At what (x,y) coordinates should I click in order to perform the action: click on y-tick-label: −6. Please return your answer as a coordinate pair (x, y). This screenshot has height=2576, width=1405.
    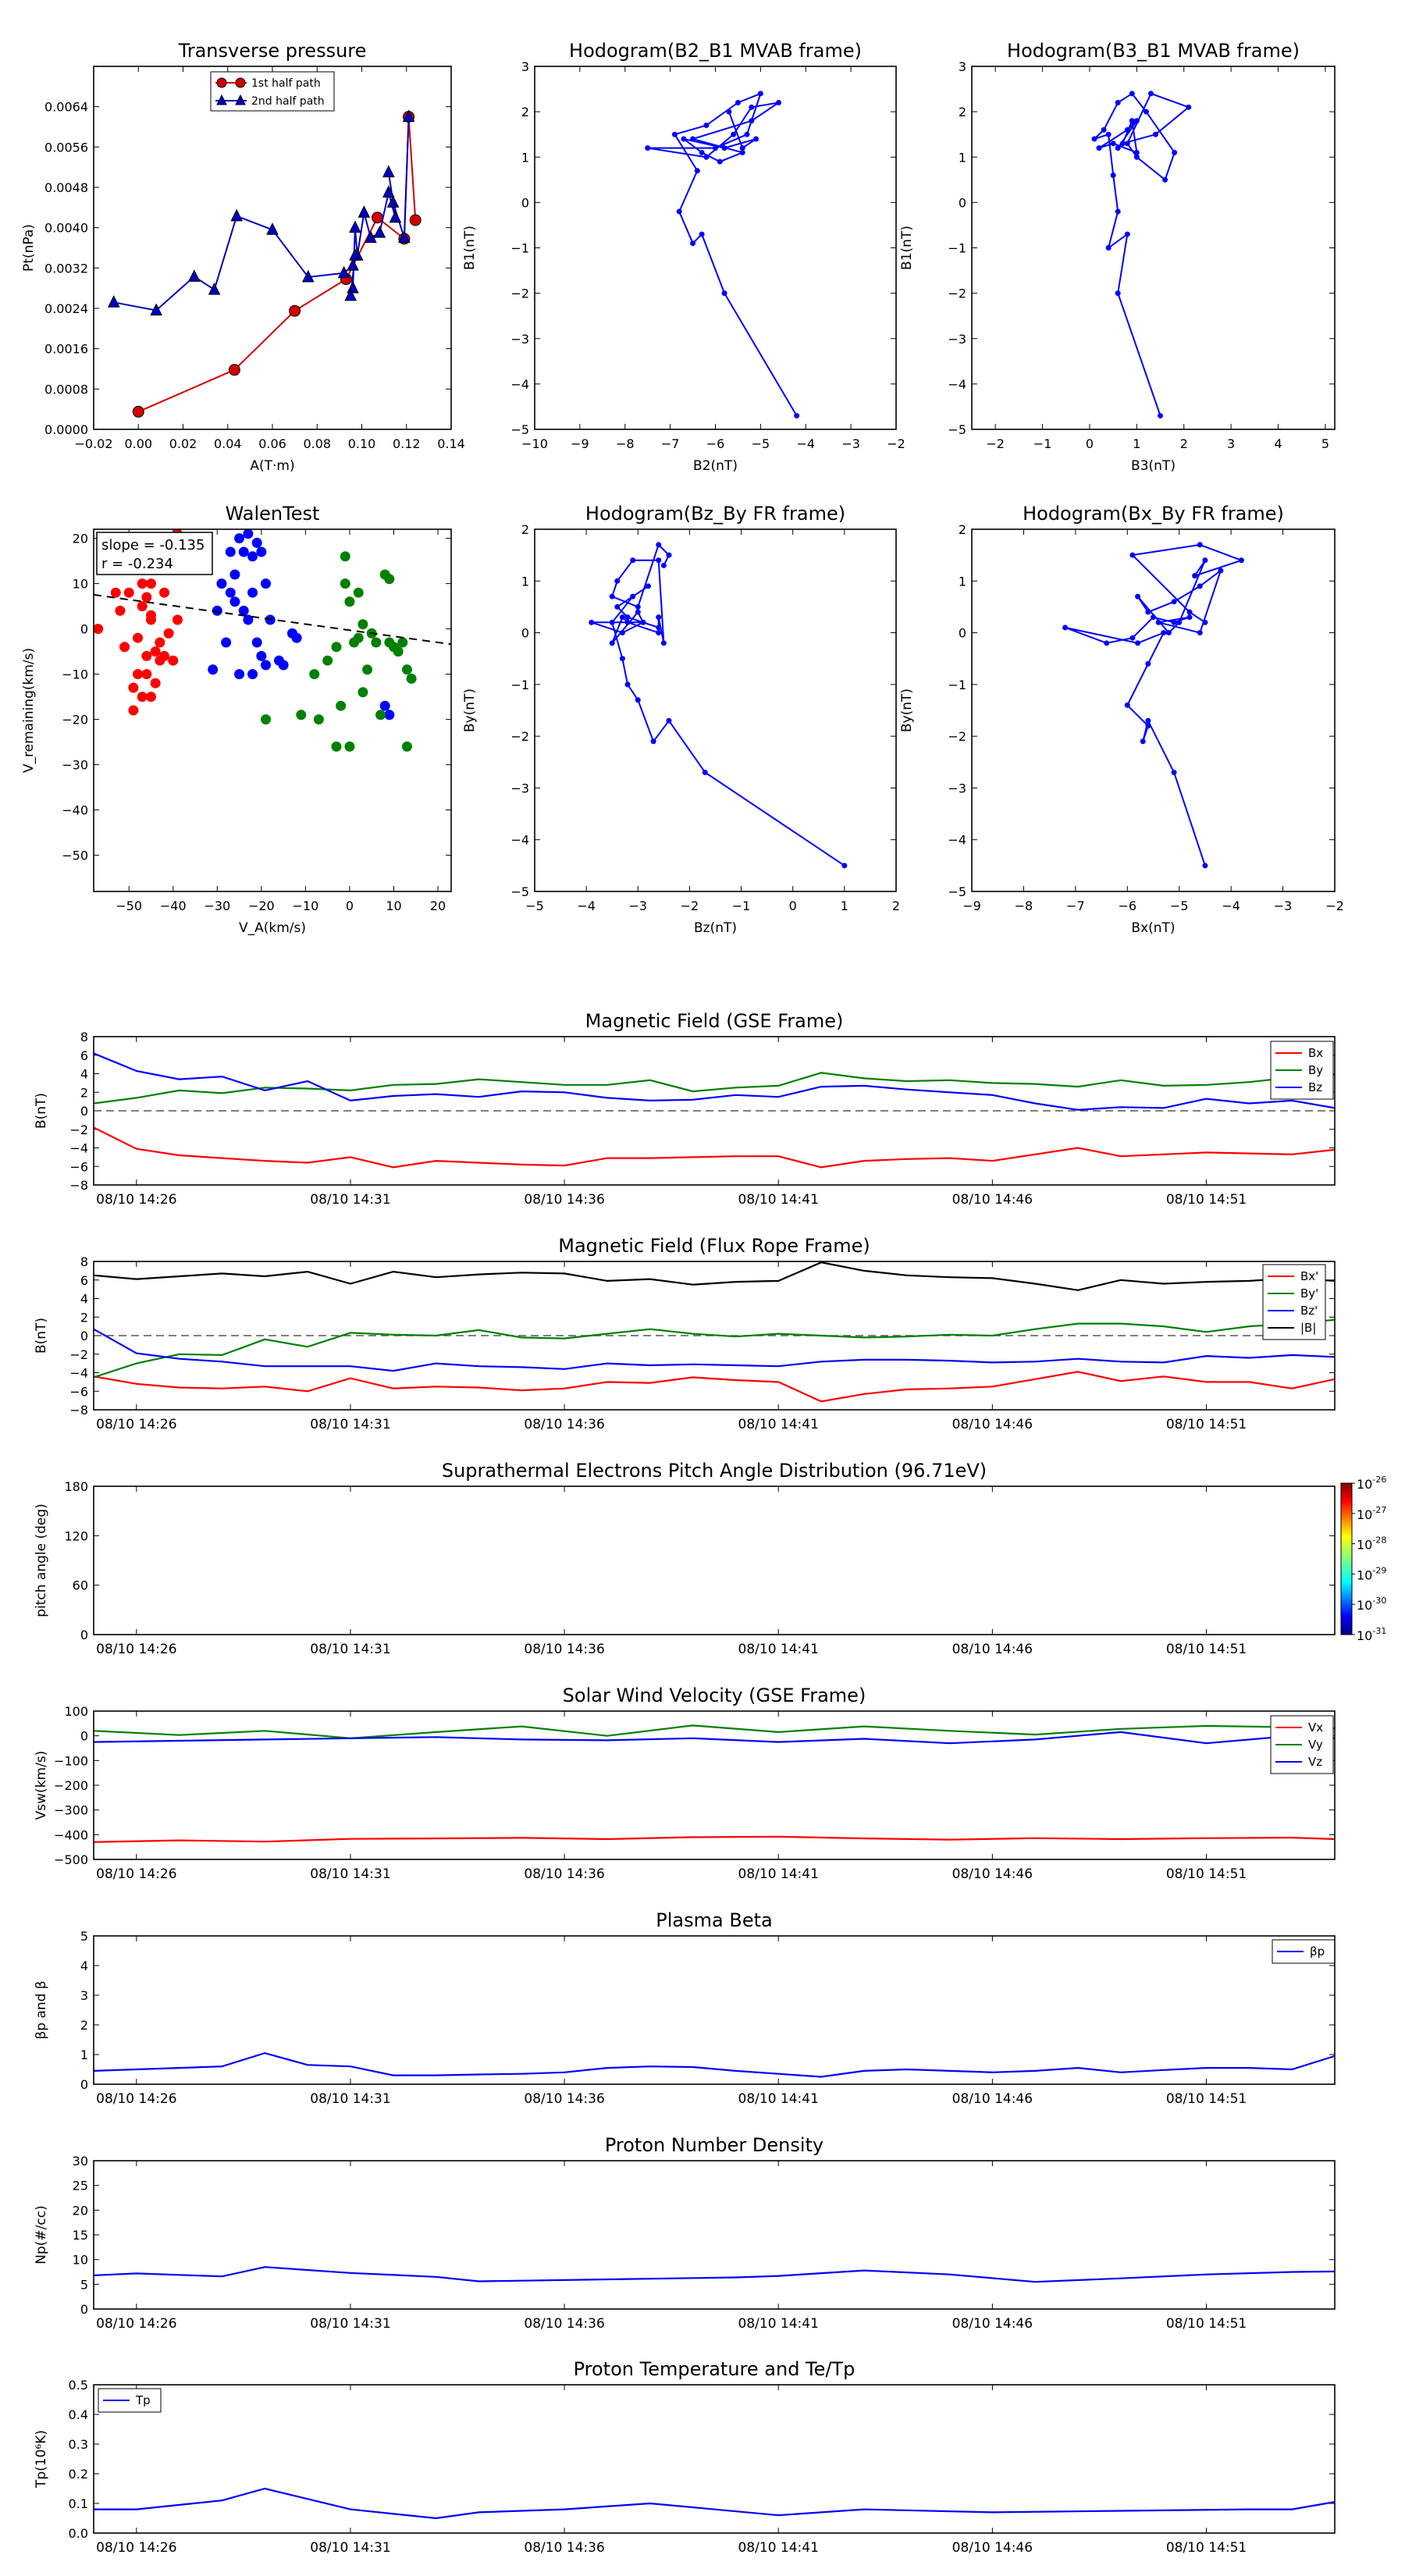
    Looking at the image, I should click on (78, 1166).